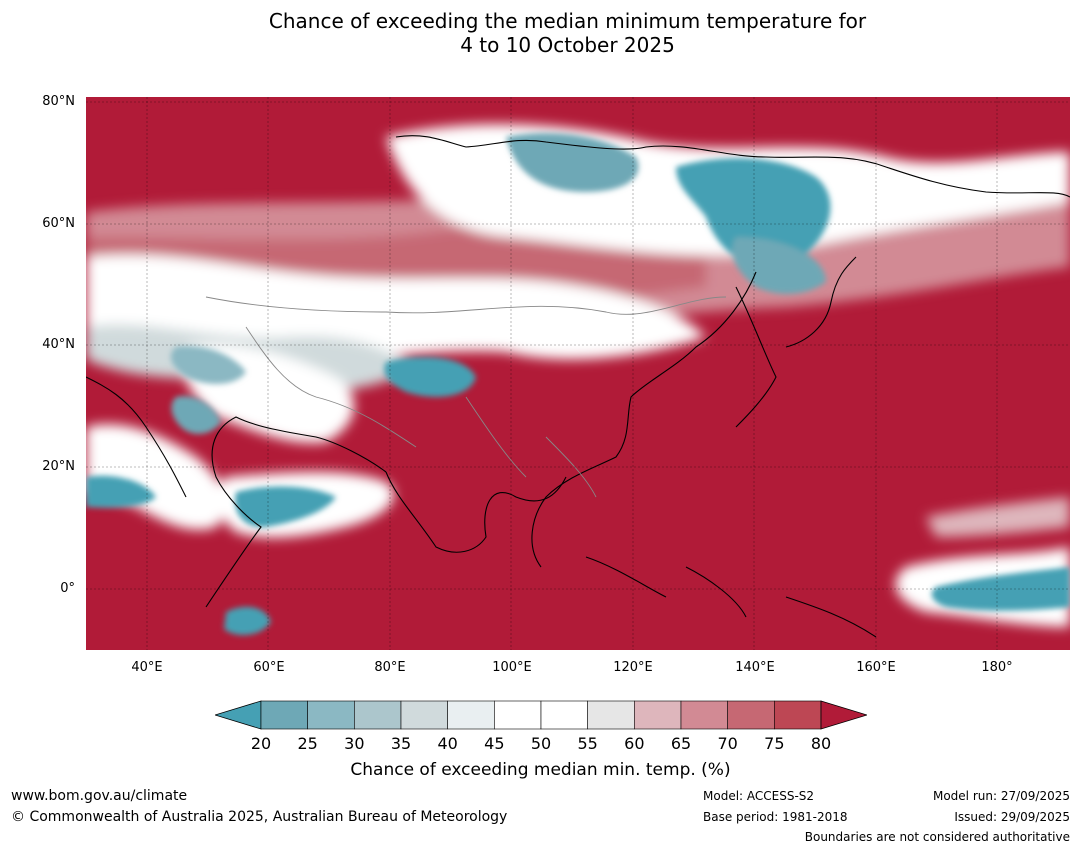  I want to click on model-text: Model: ACCESS-S2, so click(759, 796).